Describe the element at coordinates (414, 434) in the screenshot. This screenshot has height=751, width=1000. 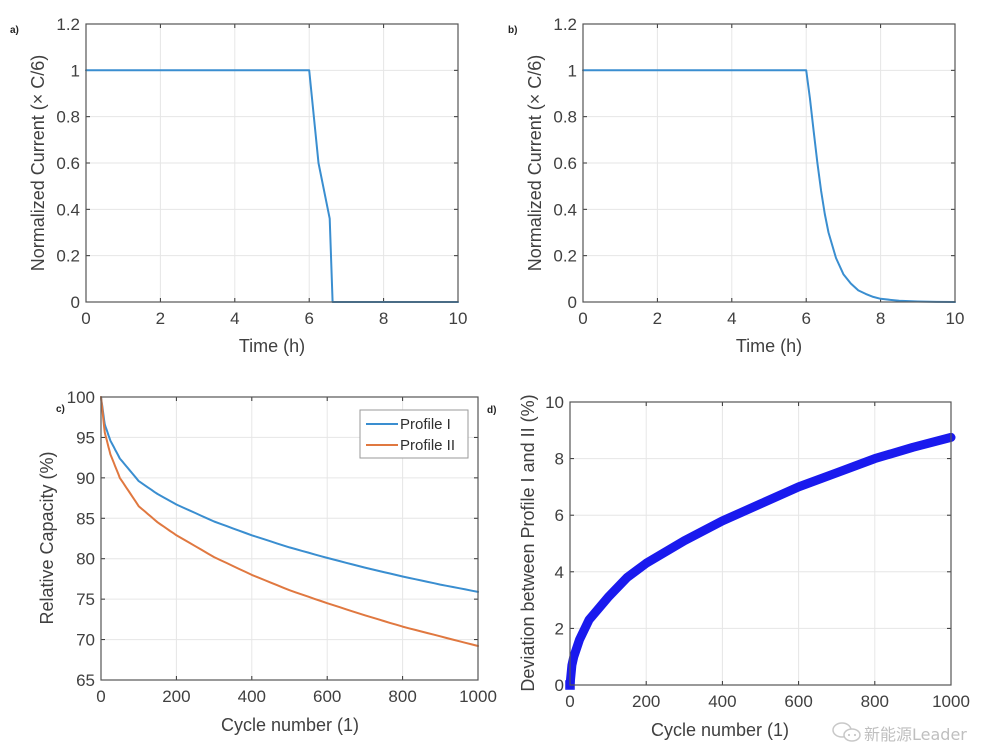
I see `legend-box` at that location.